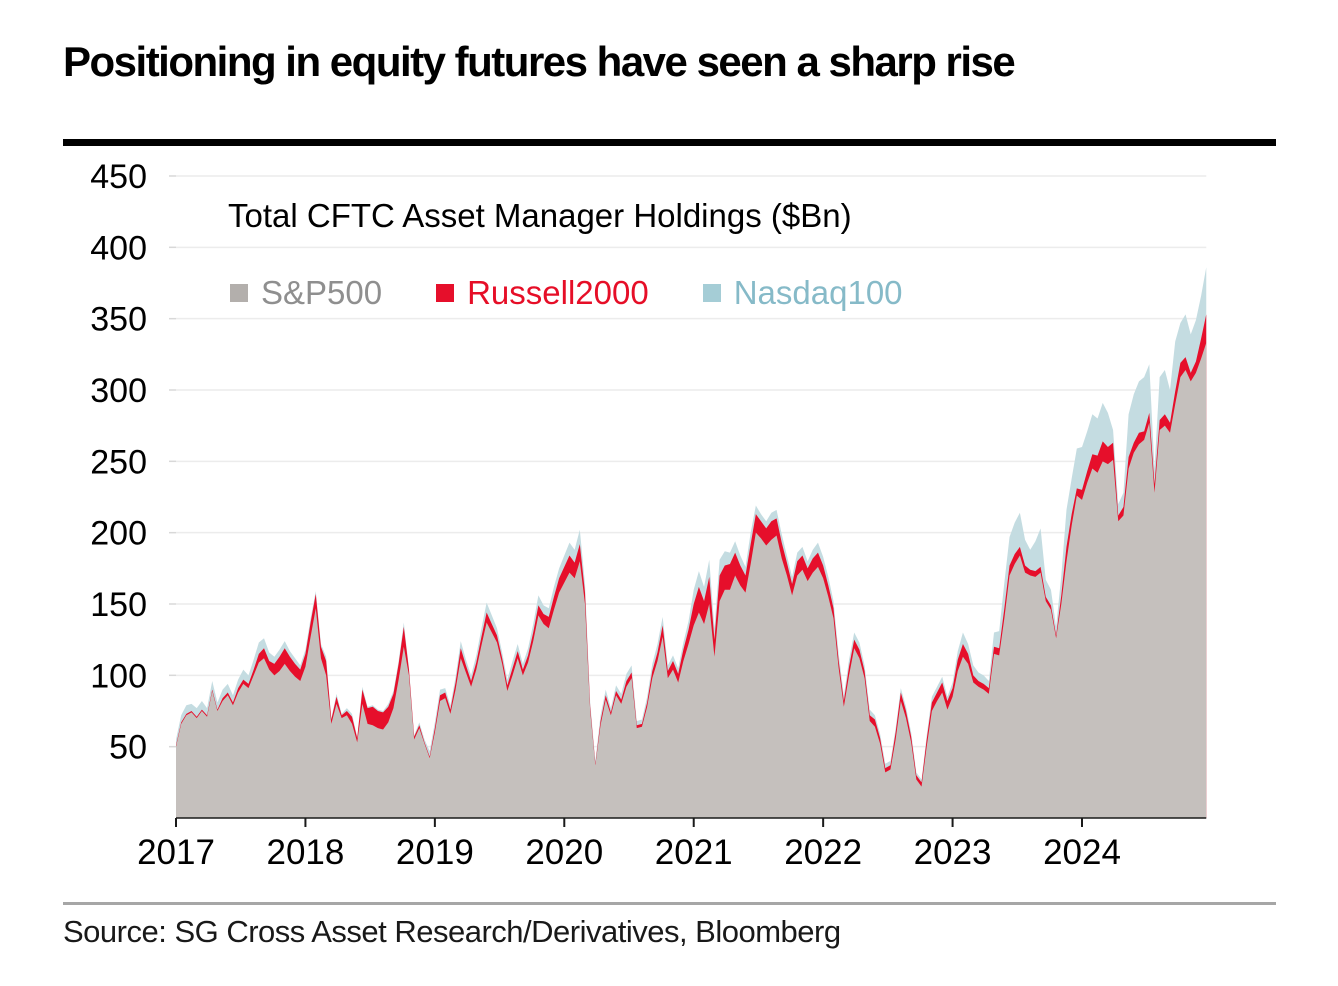 This screenshot has height=986, width=1338. What do you see at coordinates (118, 605) in the screenshot?
I see `svg-text: 150` at bounding box center [118, 605].